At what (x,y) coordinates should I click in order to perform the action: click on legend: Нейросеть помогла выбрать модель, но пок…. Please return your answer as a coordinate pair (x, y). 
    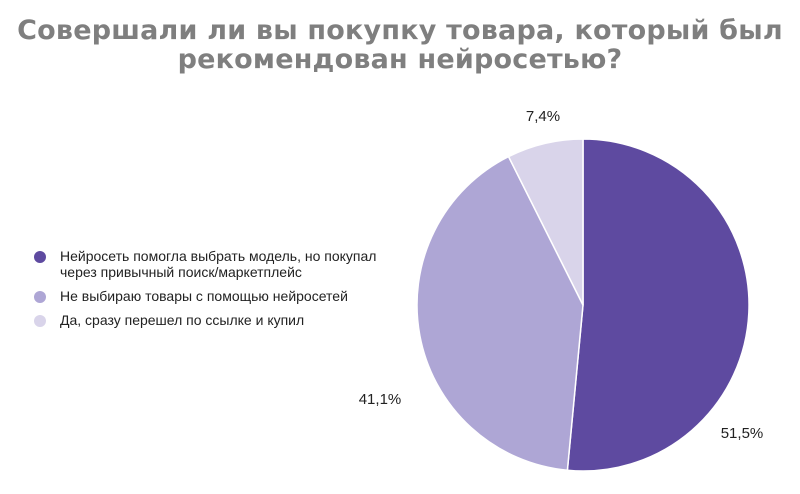
    Looking at the image, I should click on (214, 292).